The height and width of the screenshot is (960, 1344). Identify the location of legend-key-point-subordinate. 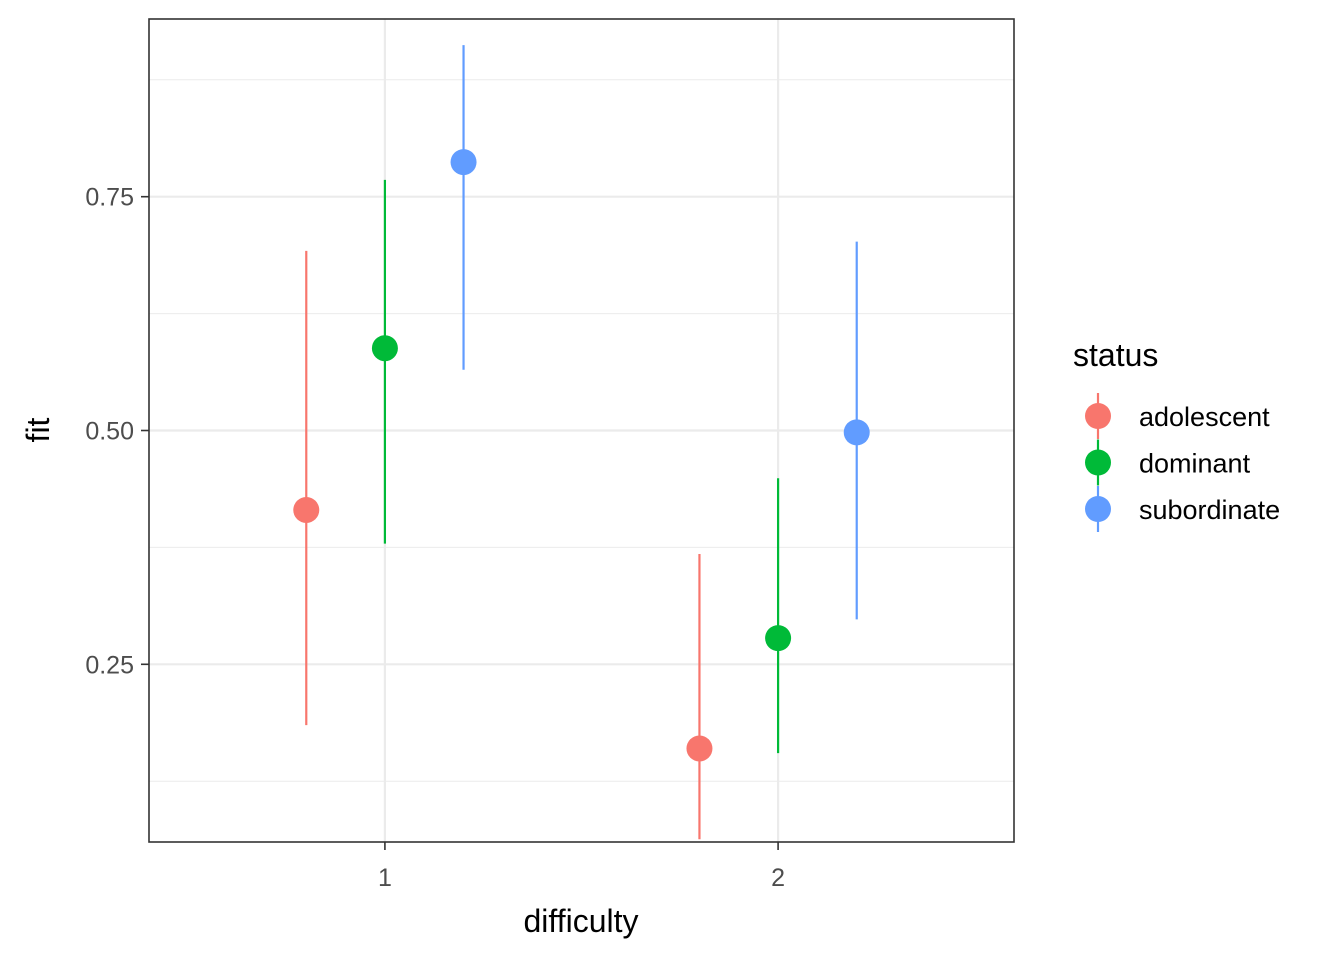
(1098, 509).